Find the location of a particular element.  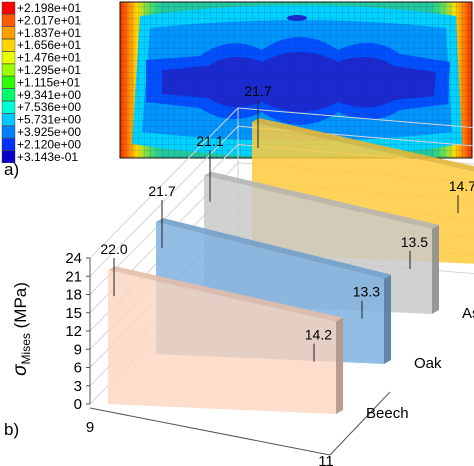

series-label: Oak is located at coordinates (428, 363).